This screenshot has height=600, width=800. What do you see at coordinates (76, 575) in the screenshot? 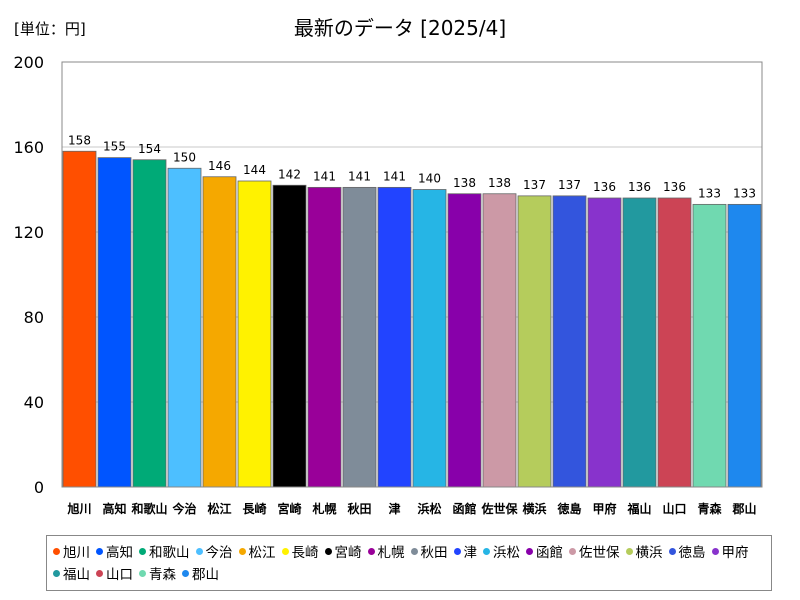
I see `legend-label: 福山` at bounding box center [76, 575].